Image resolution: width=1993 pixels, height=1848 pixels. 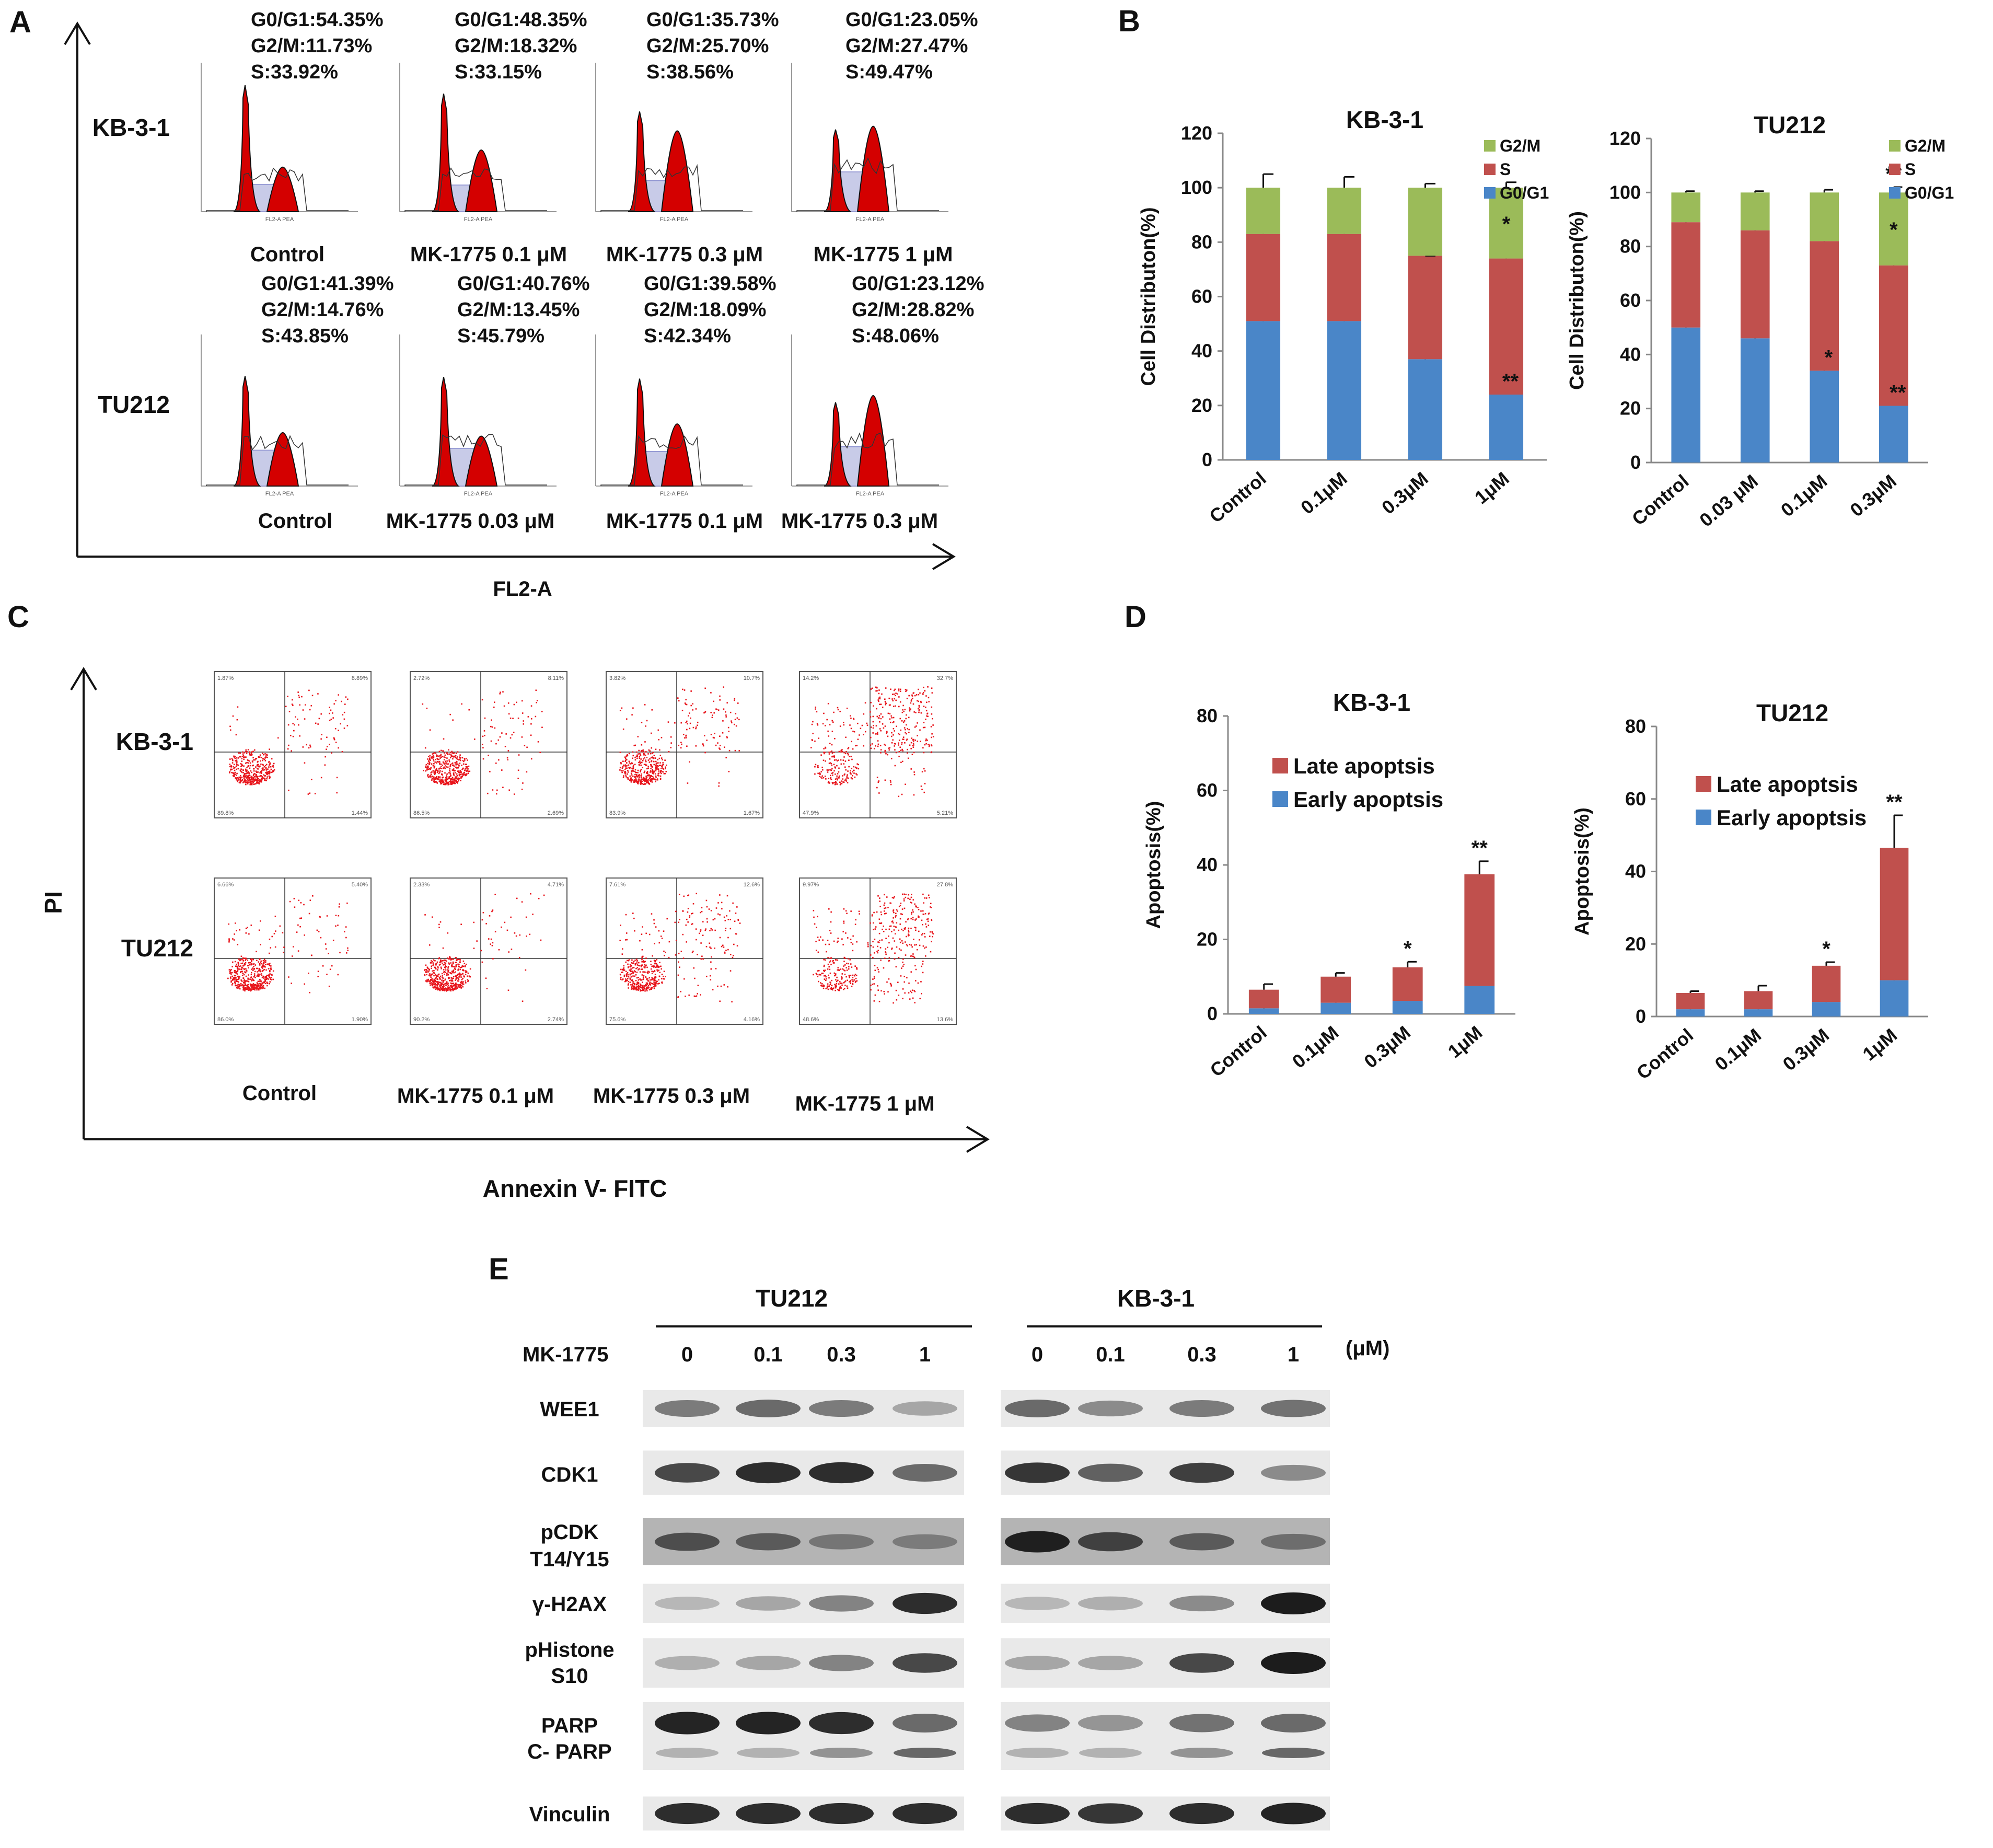 I want to click on quadrant-lr: 13.6%, so click(x=945, y=1020).